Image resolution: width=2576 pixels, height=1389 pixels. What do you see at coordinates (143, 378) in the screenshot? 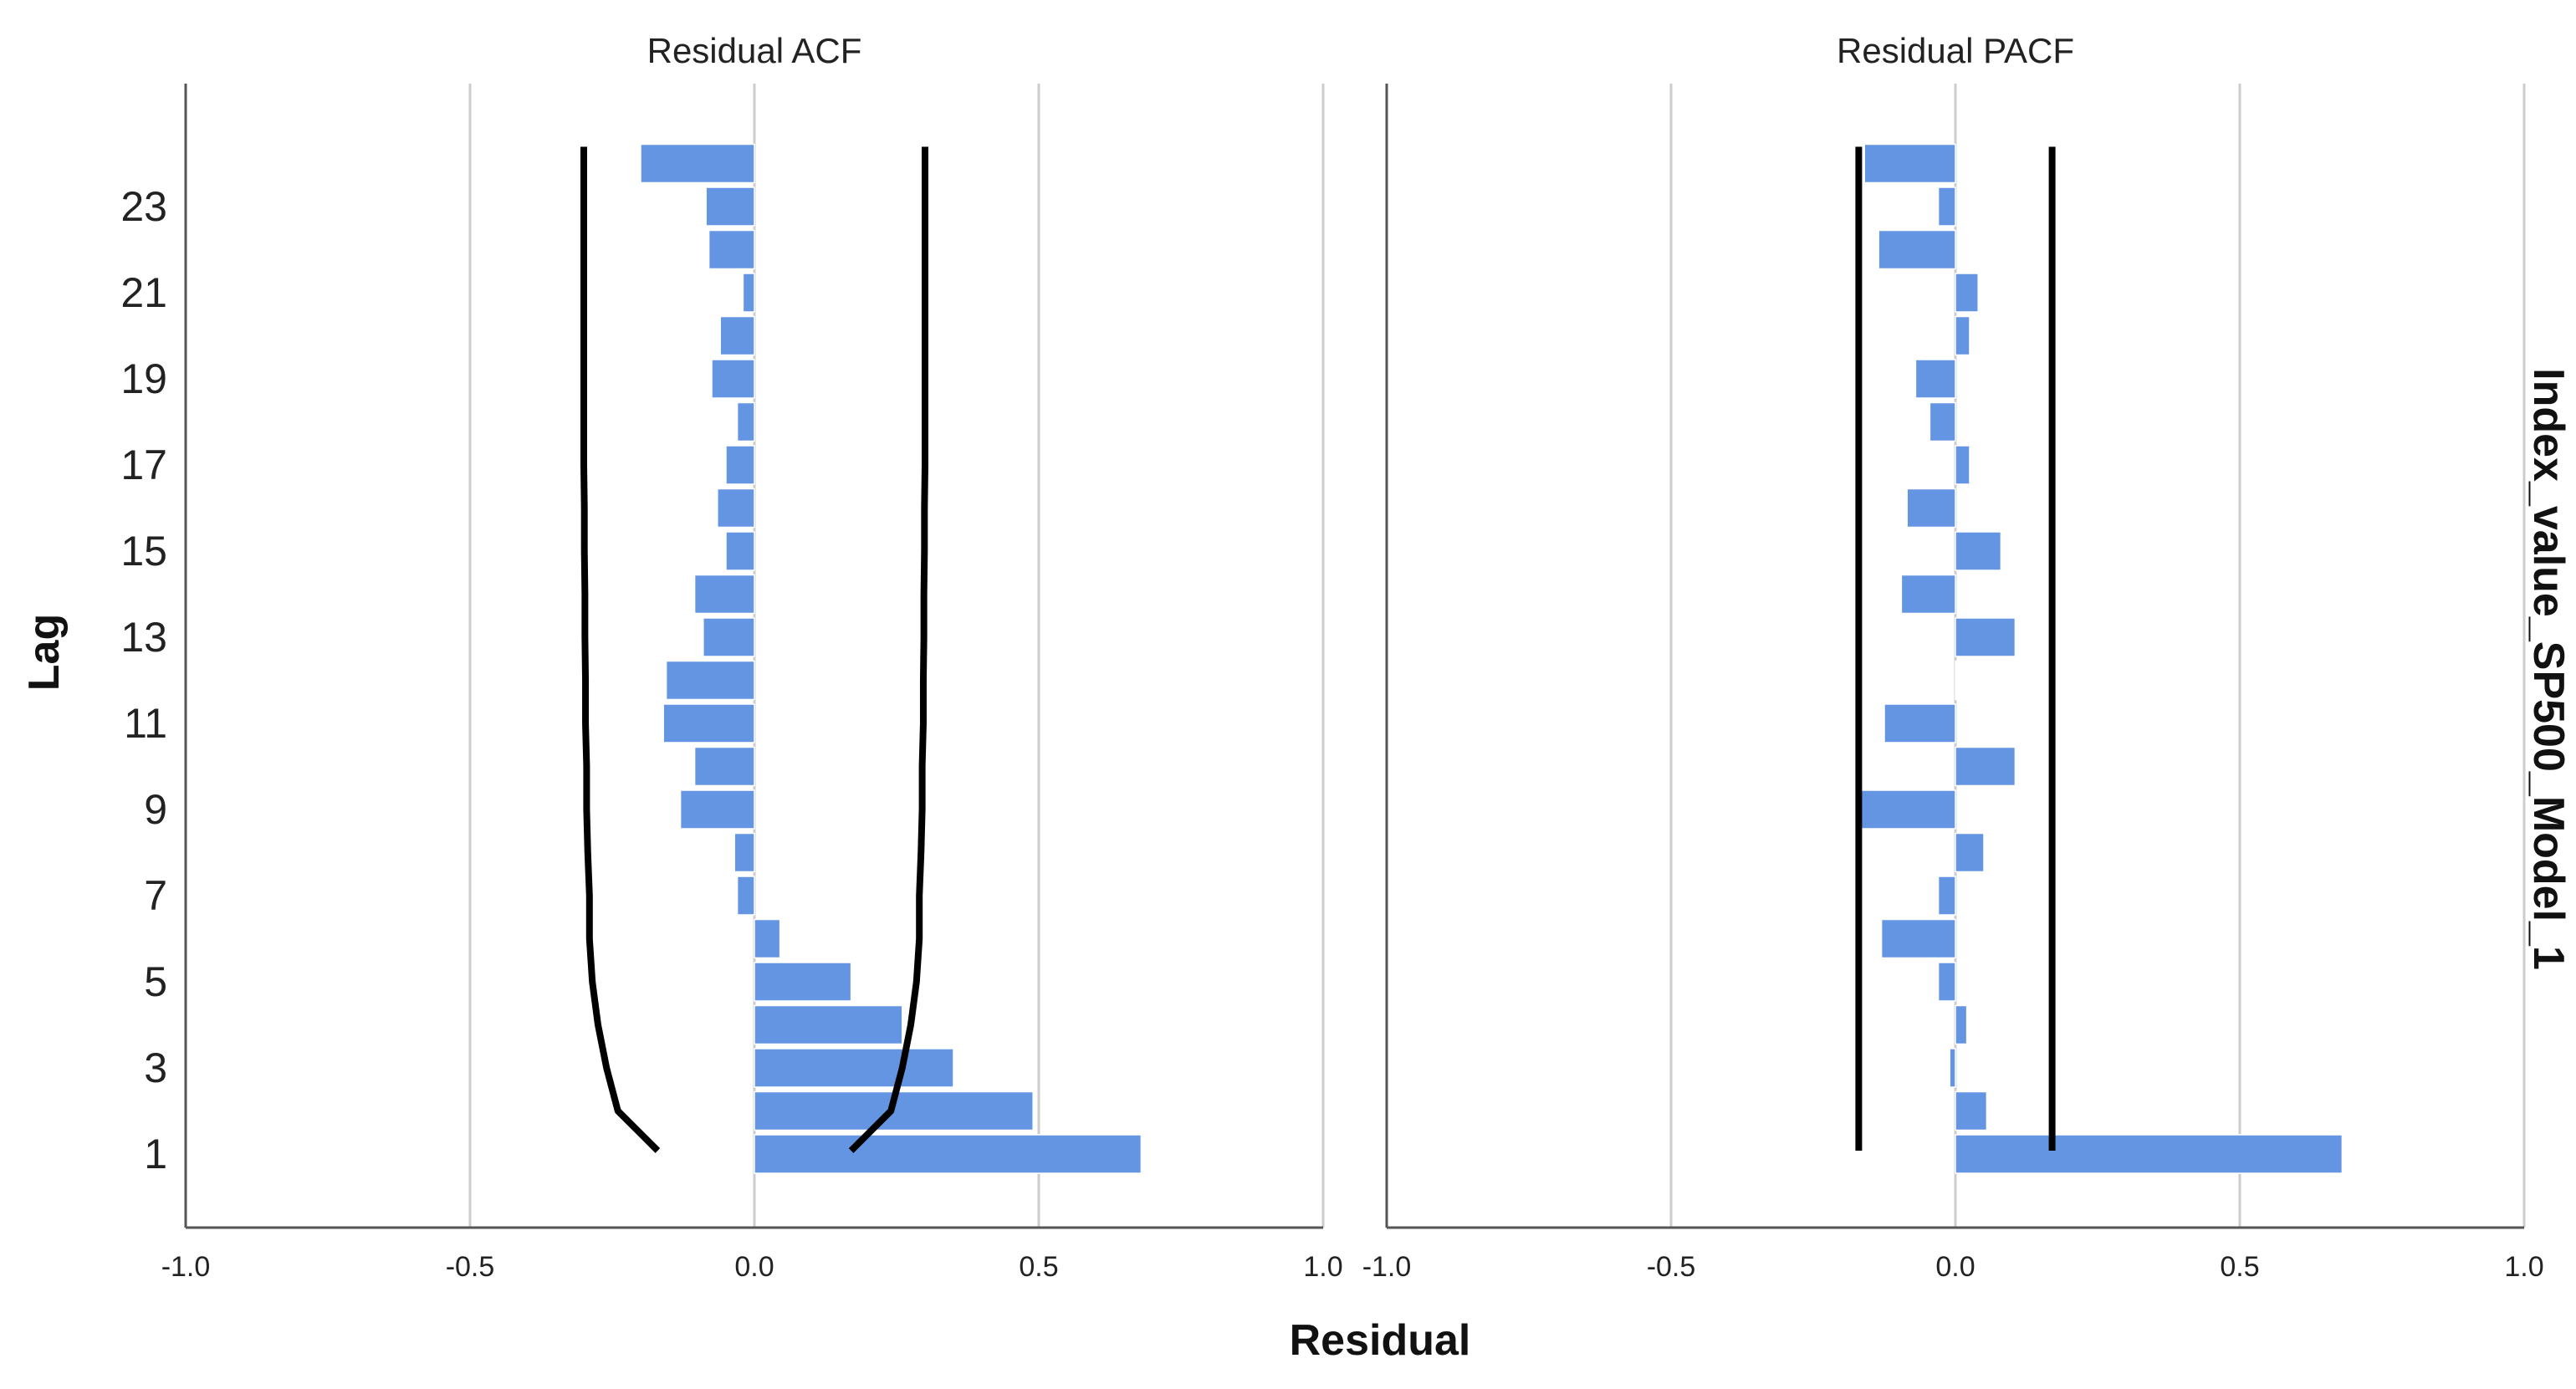
I see `y-tick-label: 19` at bounding box center [143, 378].